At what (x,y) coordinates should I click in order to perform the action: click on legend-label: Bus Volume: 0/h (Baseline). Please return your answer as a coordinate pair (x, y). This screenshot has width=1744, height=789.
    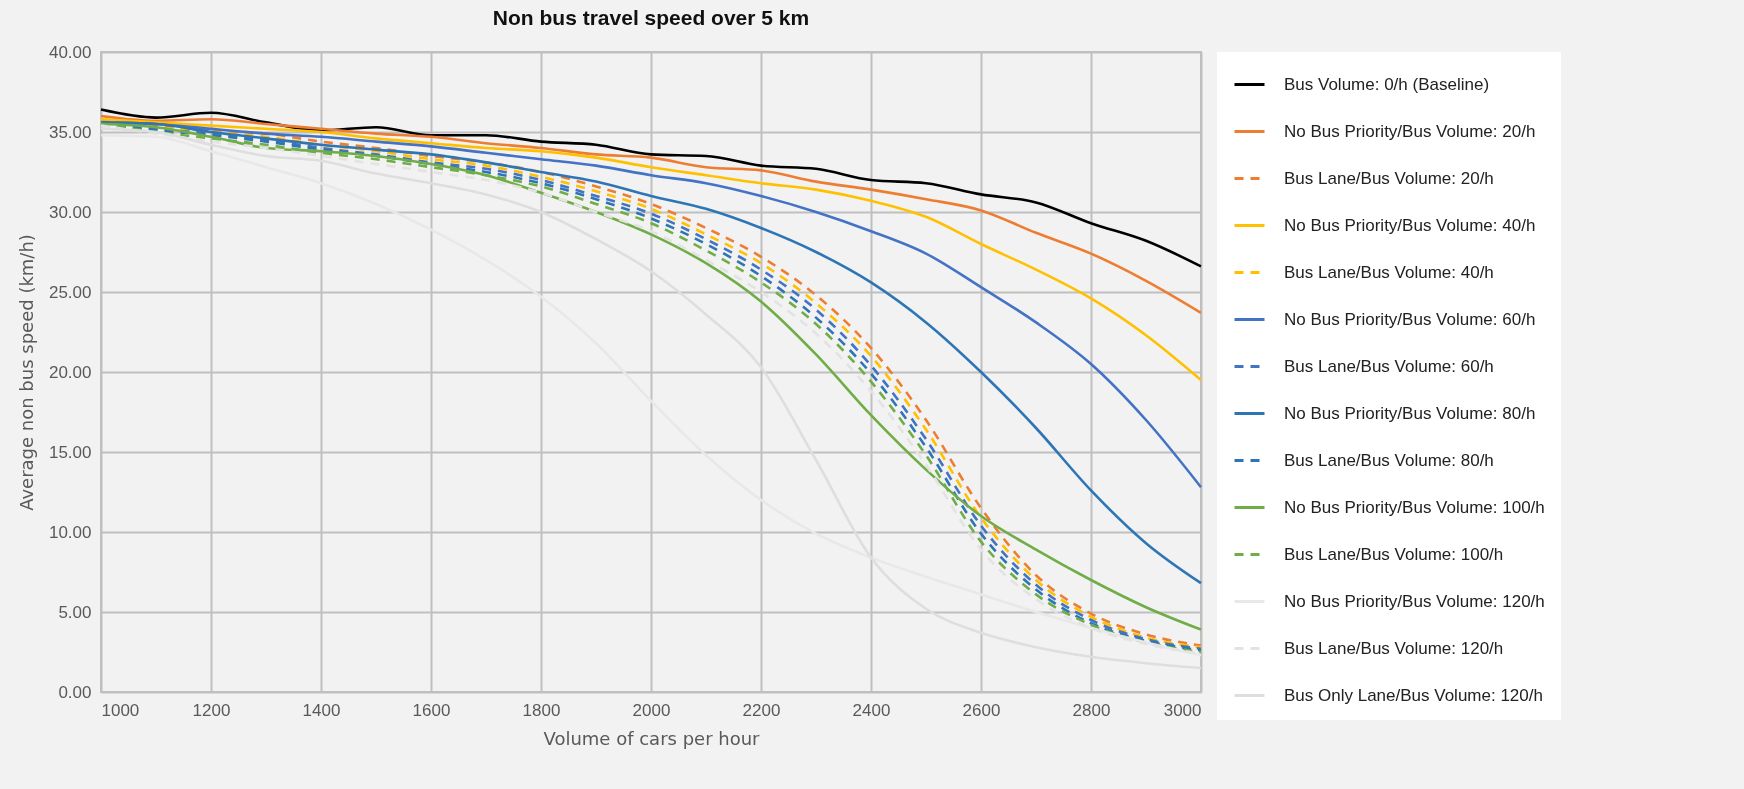
    Looking at the image, I should click on (1387, 84).